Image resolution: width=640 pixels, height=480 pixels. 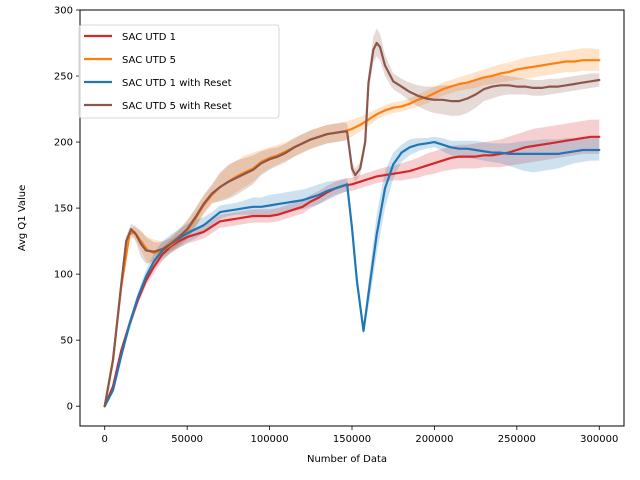 What do you see at coordinates (177, 83) in the screenshot?
I see `legend-label-sac-utd-1-with-reset: SAC UTD 1 with Reset` at bounding box center [177, 83].